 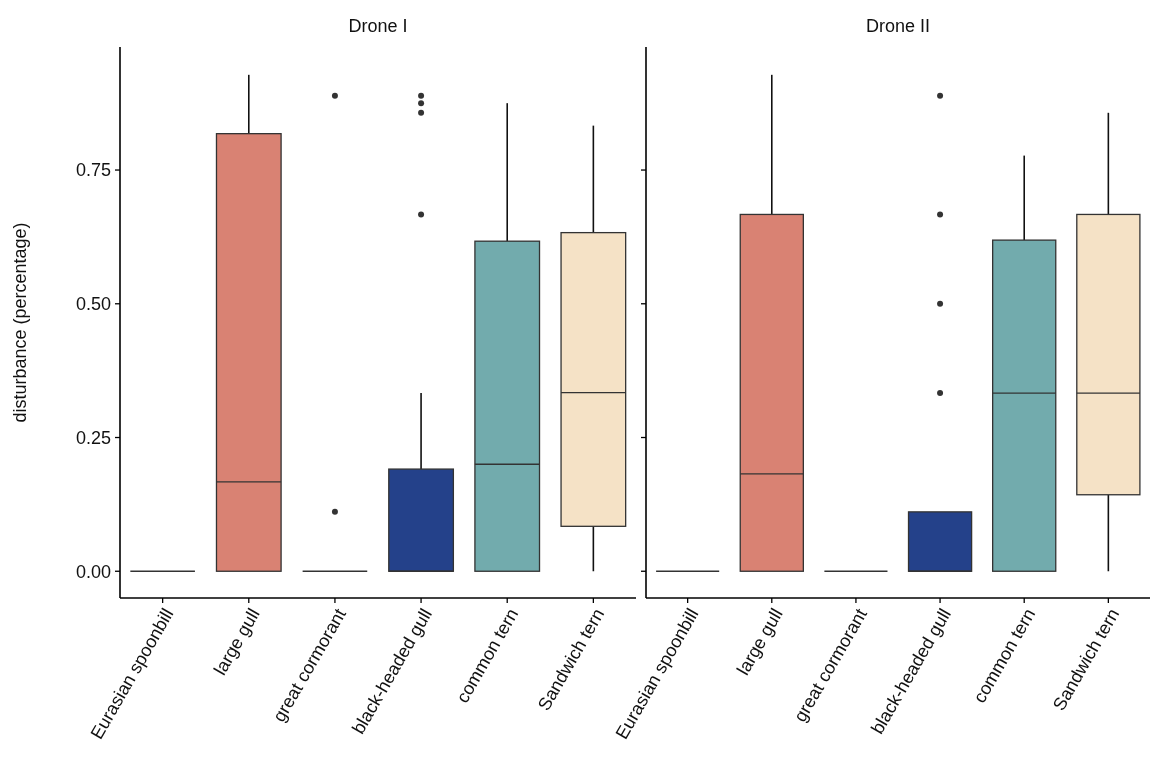 I want to click on y-tick-label: 0.75, so click(x=93, y=170).